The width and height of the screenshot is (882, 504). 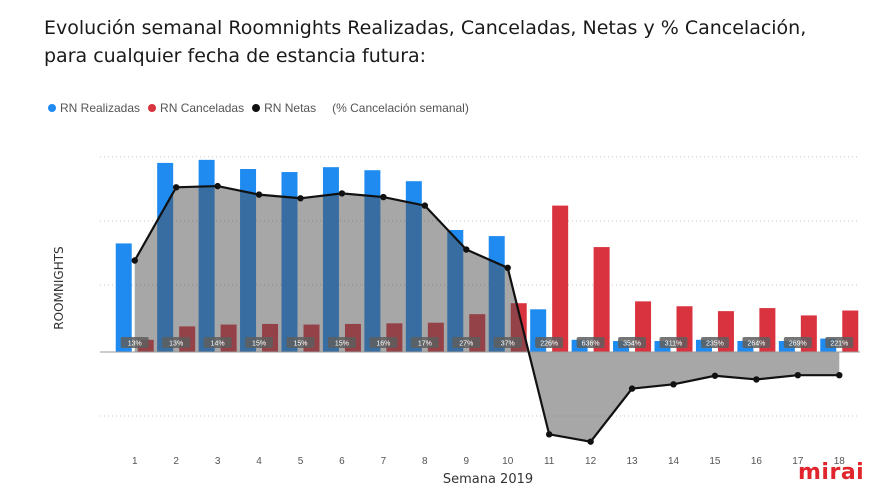 I want to click on brand-logo: mirai, so click(x=831, y=472).